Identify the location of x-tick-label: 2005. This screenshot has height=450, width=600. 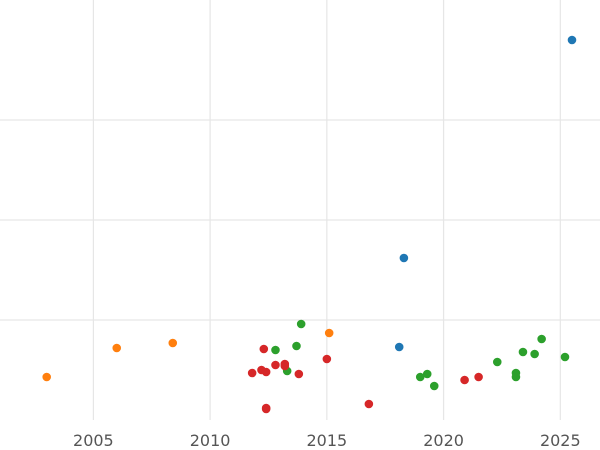
(93, 440).